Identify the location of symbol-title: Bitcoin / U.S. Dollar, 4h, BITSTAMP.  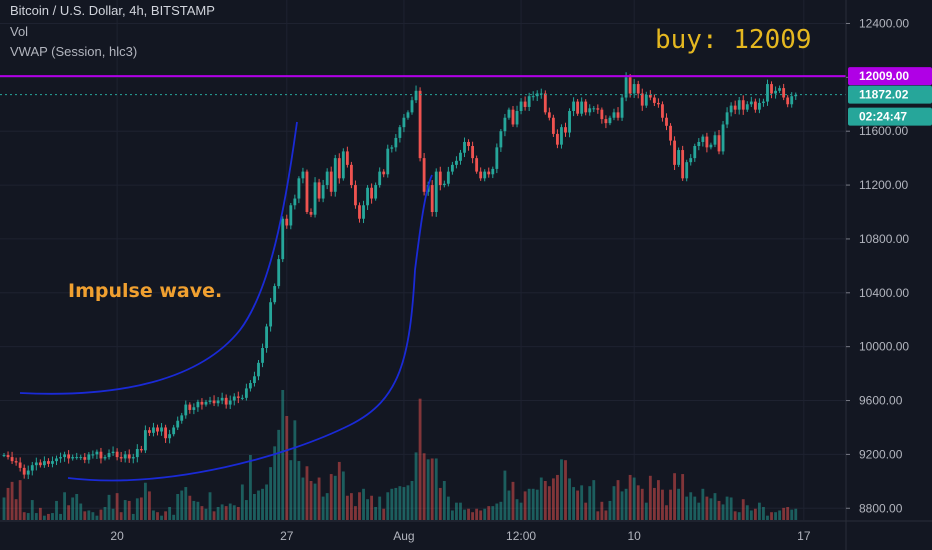
(112, 10).